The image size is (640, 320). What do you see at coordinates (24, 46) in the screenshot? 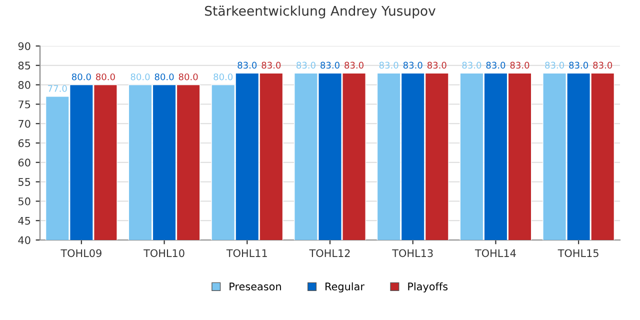
I see `y-tick-label: 90` at bounding box center [24, 46].